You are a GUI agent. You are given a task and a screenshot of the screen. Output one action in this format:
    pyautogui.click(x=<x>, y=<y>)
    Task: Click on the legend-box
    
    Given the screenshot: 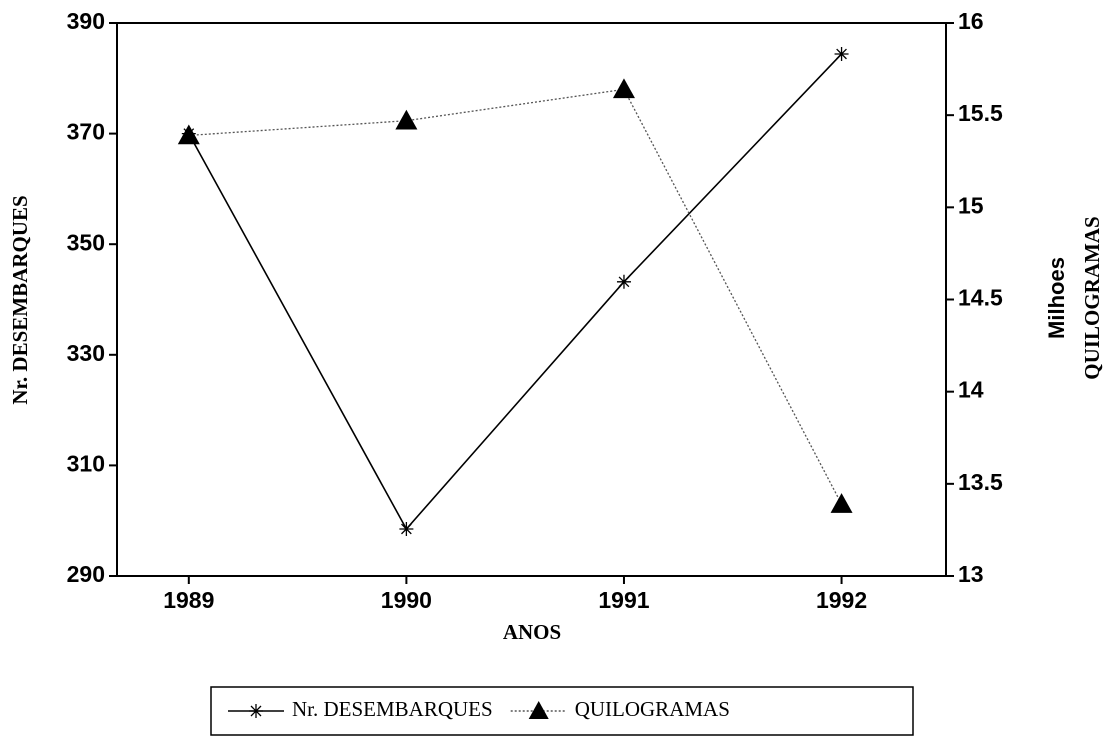 What is the action you would take?
    pyautogui.click(x=562, y=711)
    